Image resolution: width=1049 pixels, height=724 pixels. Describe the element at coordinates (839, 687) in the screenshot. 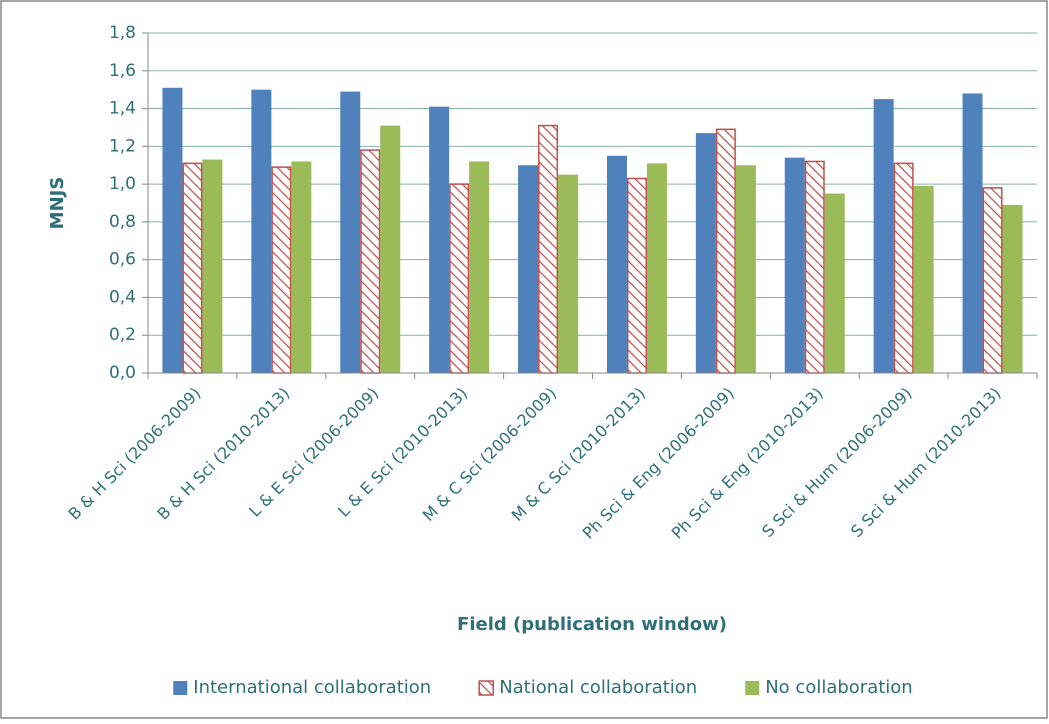

I see `legend-label: No collaboration` at that location.